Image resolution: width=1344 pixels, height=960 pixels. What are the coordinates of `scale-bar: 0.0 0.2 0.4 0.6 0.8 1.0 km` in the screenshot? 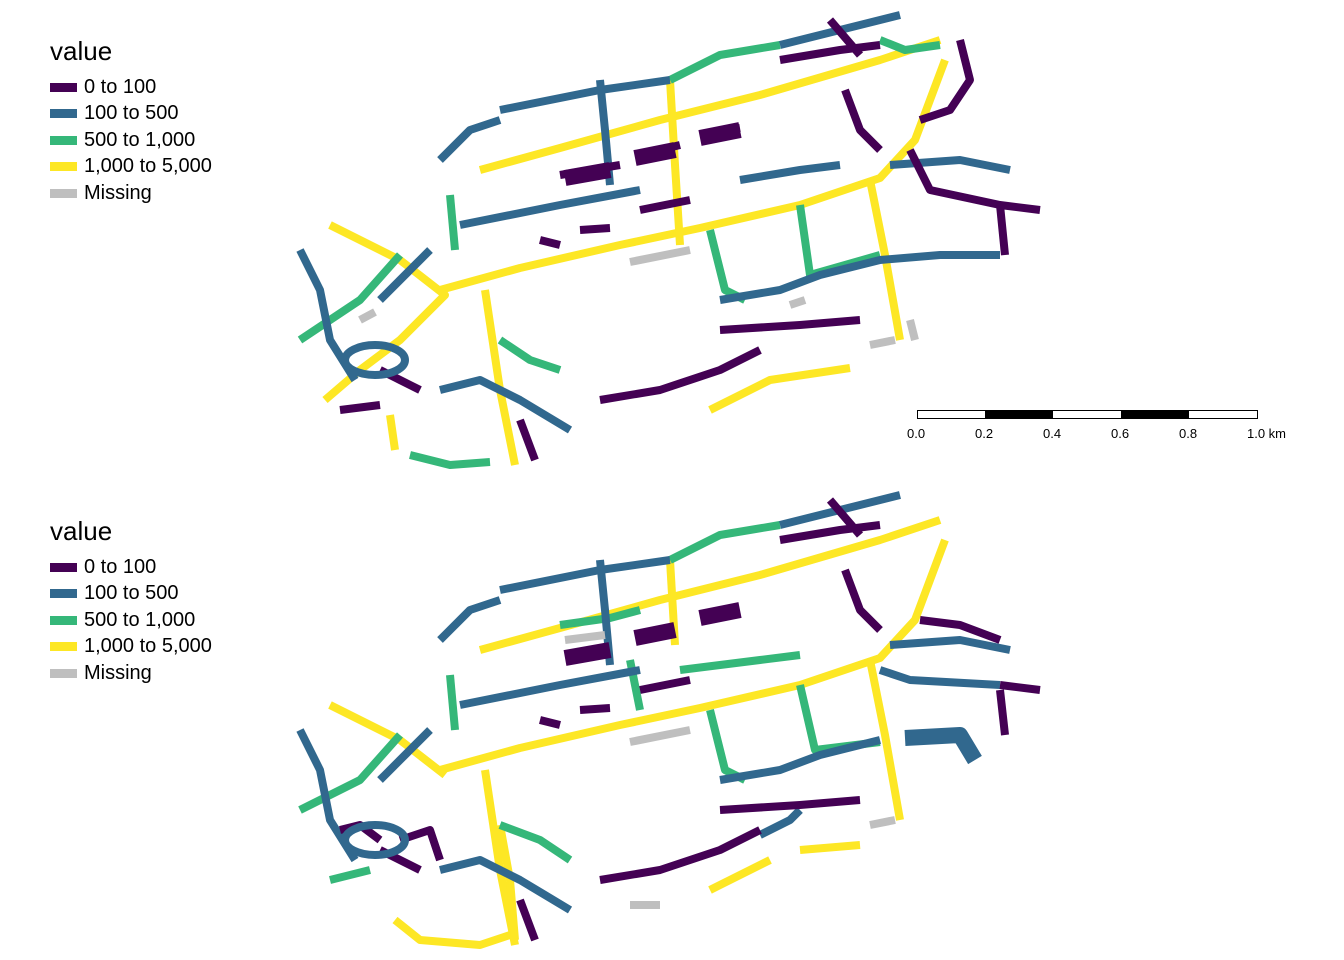 It's located at (1105, 428).